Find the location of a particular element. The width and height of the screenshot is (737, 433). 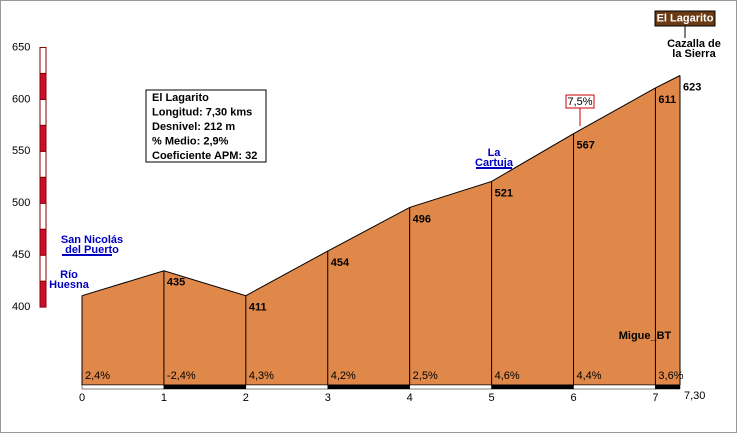

place-label: Cazalla de la Sierra is located at coordinates (694, 49).